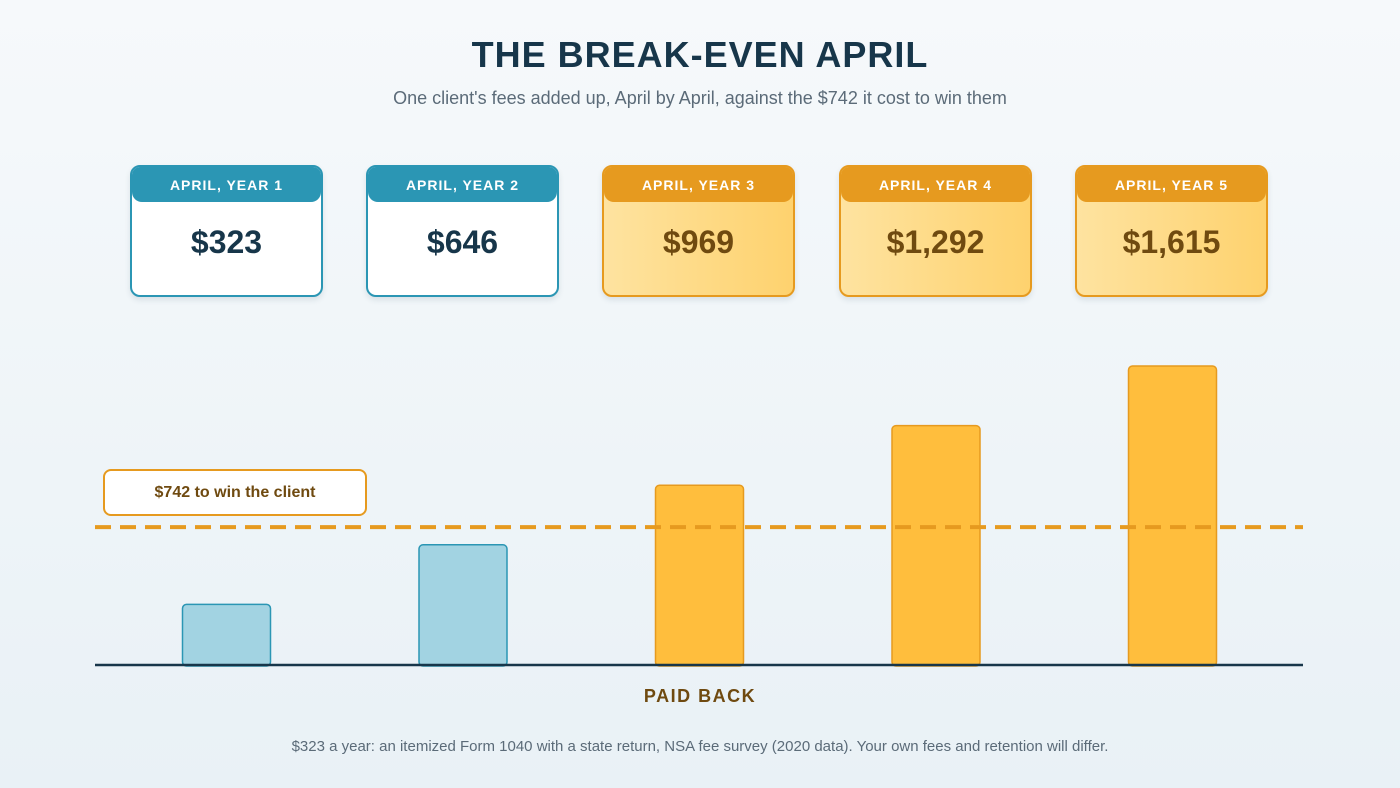  Describe the element at coordinates (1171, 184) in the screenshot. I see `card-label: APRIL, YEAR 5` at that location.